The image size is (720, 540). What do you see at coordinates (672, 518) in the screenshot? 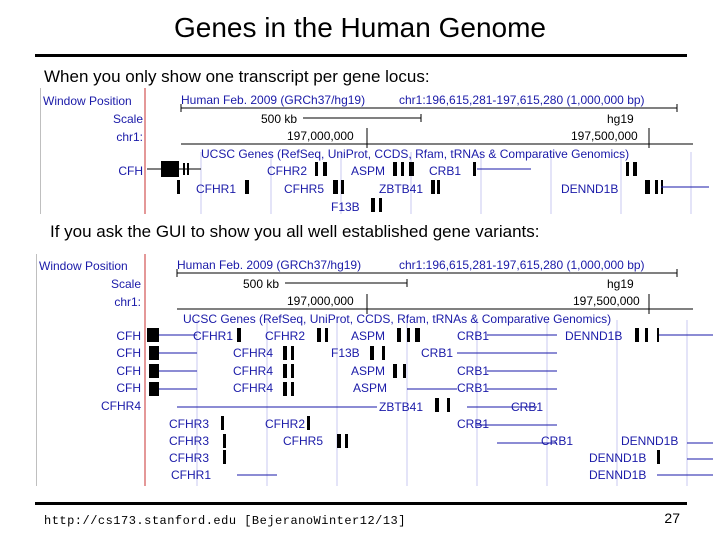
I see `page-number: 27` at bounding box center [672, 518].